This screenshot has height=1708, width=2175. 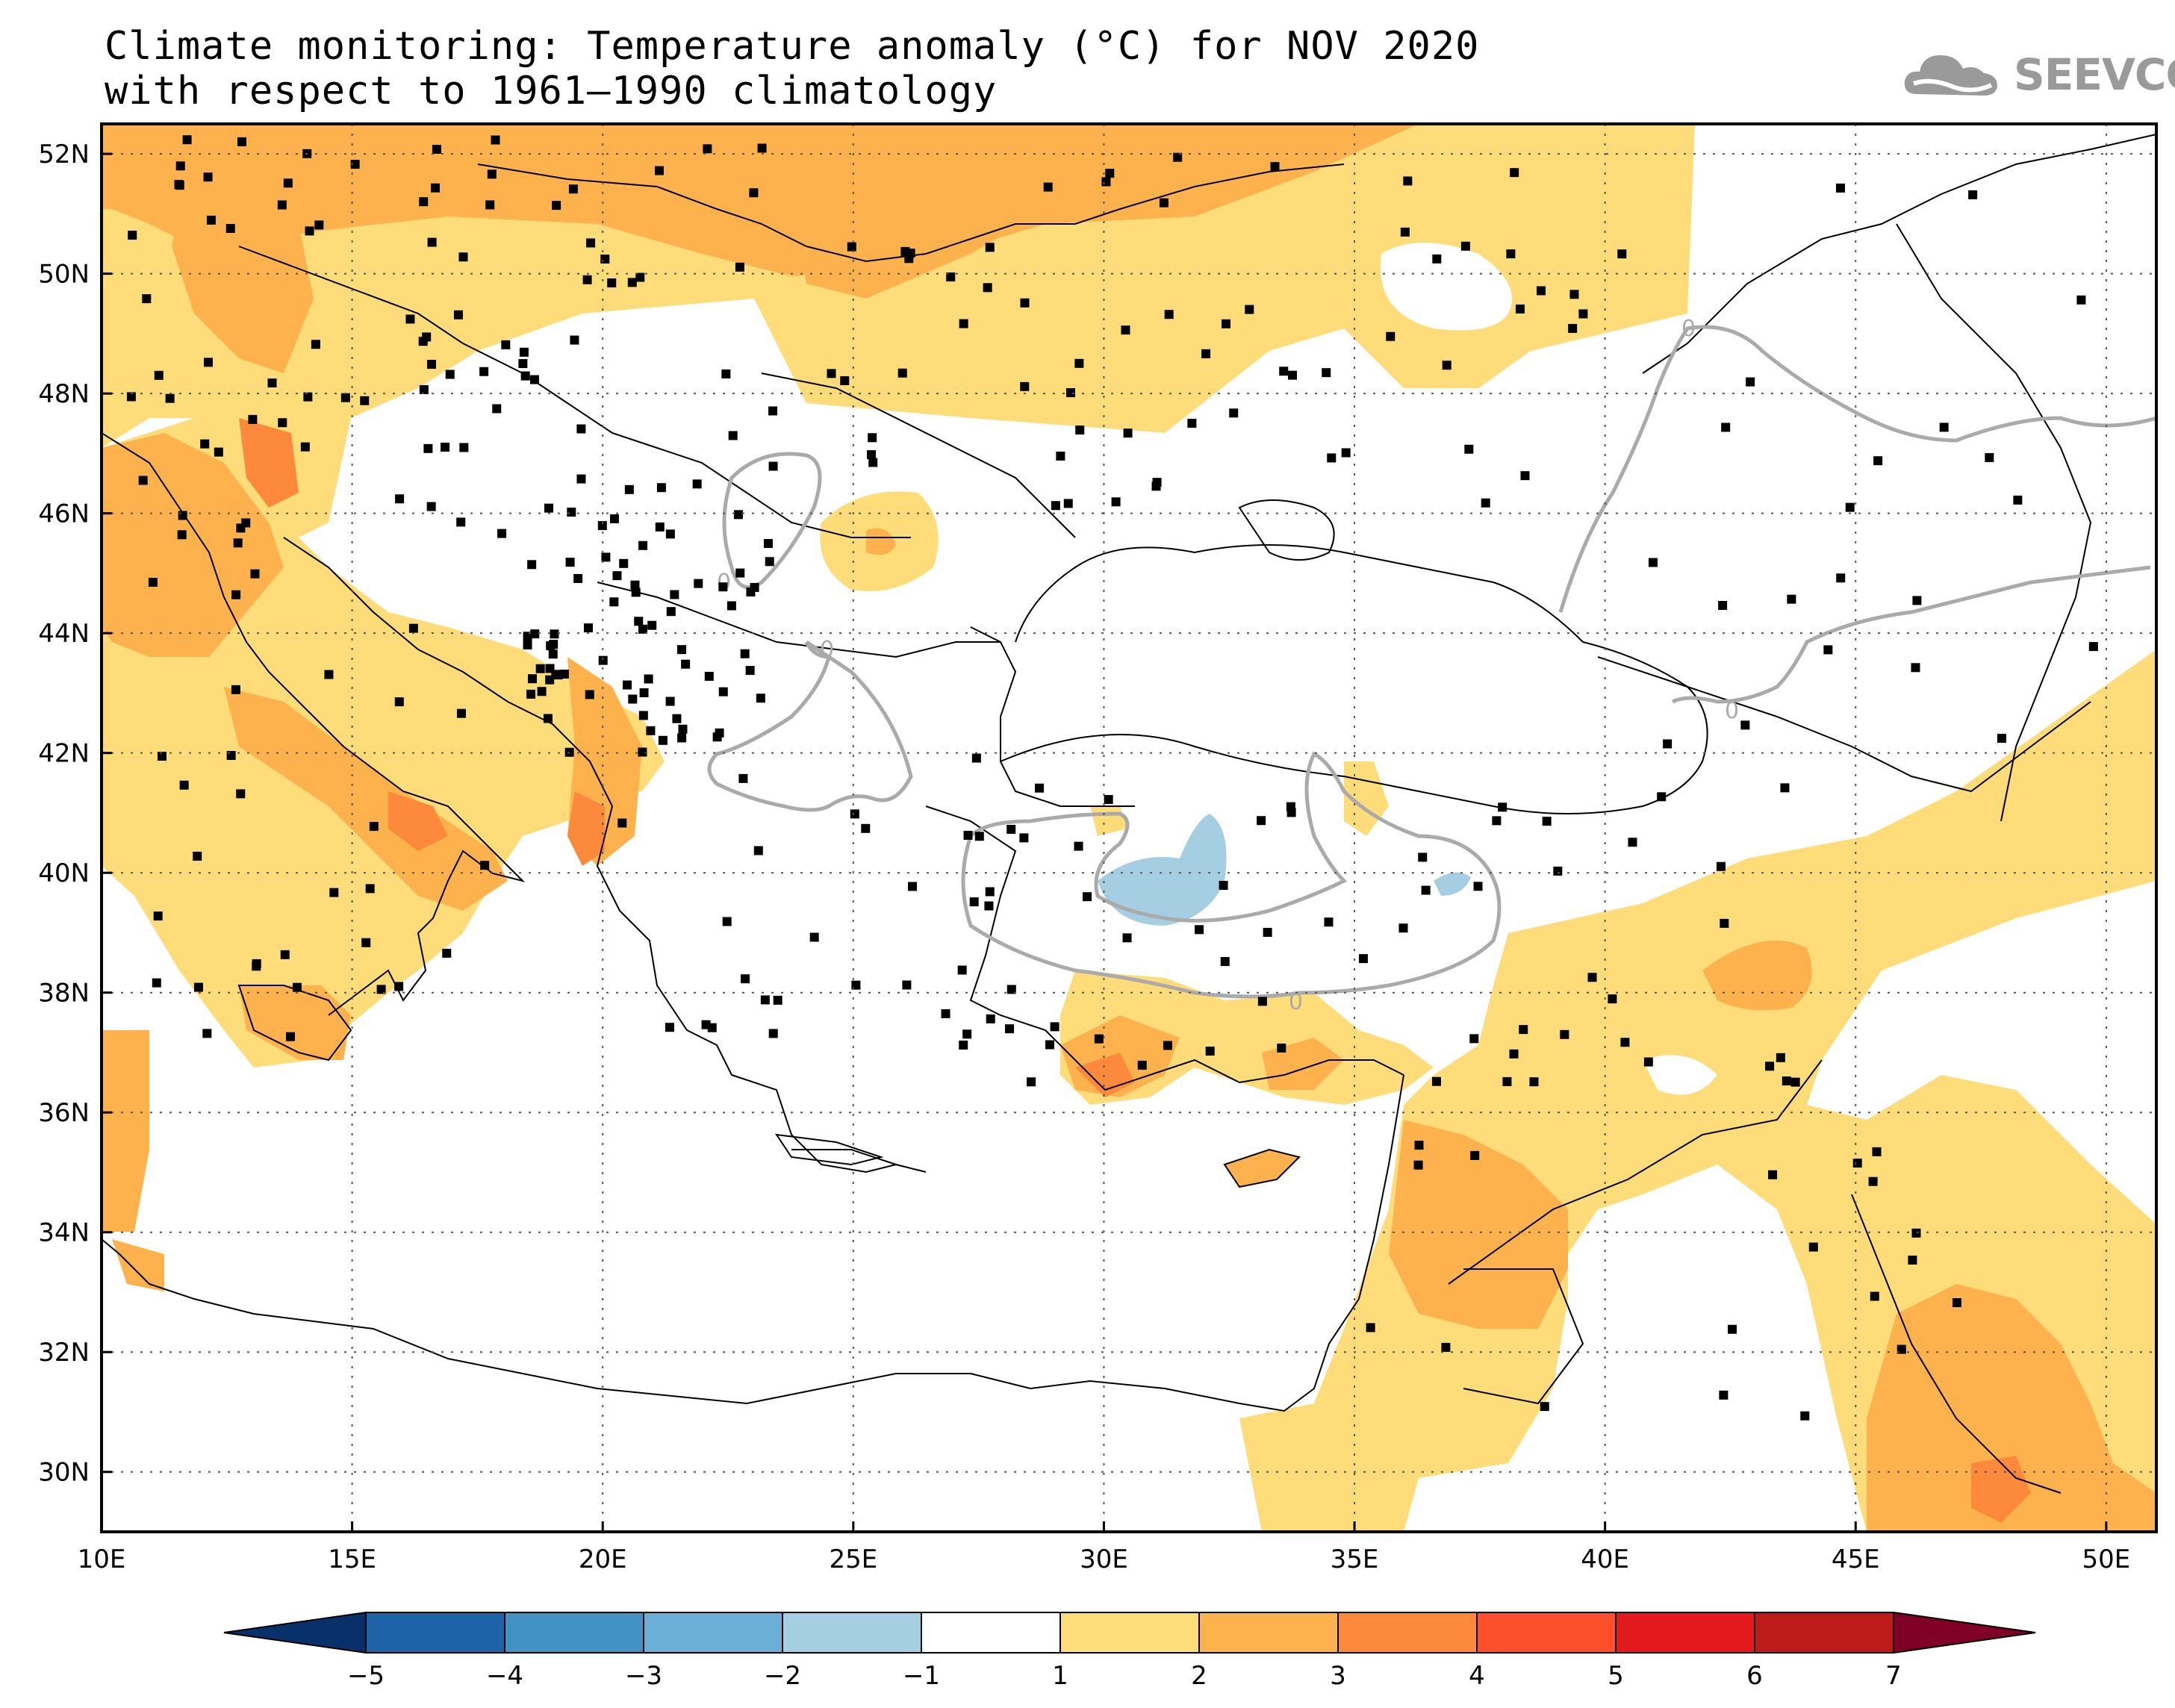 What do you see at coordinates (295, 1632) in the screenshot?
I see `colorbar-arrow-left` at bounding box center [295, 1632].